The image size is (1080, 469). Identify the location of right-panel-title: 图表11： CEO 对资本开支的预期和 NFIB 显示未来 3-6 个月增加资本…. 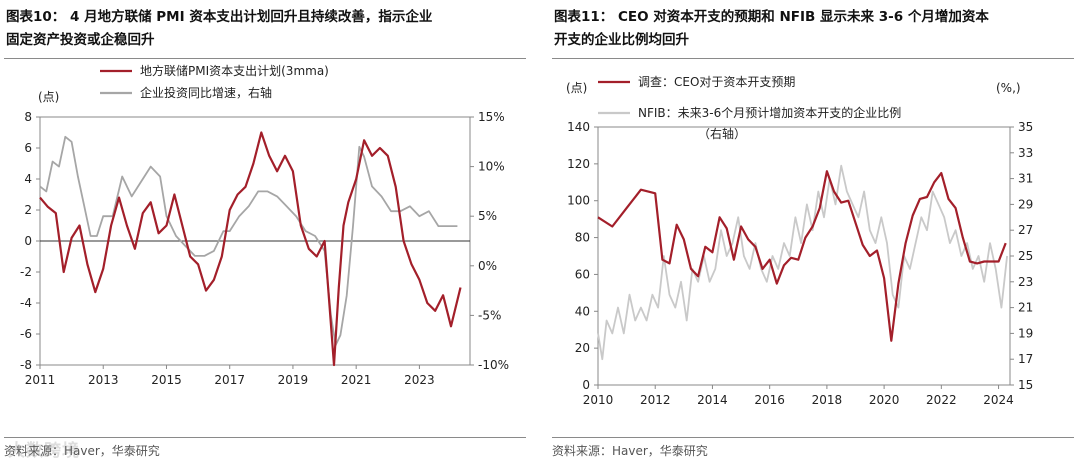
(814, 29).